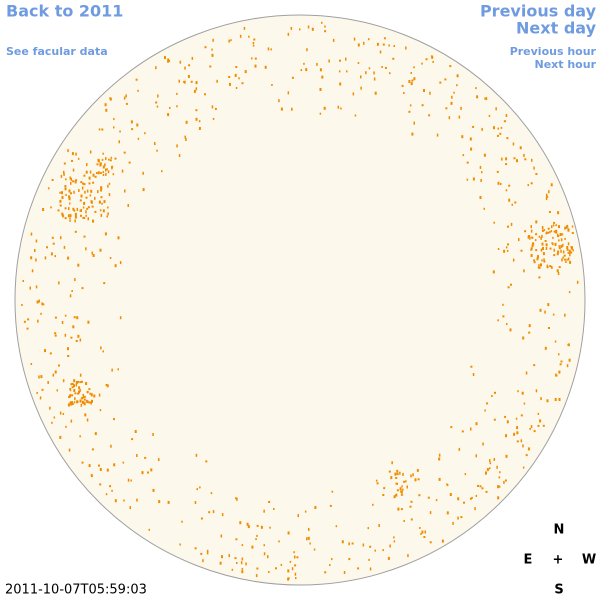  Describe the element at coordinates (566, 64) in the screenshot. I see `next-hour-link: Next hour` at that location.